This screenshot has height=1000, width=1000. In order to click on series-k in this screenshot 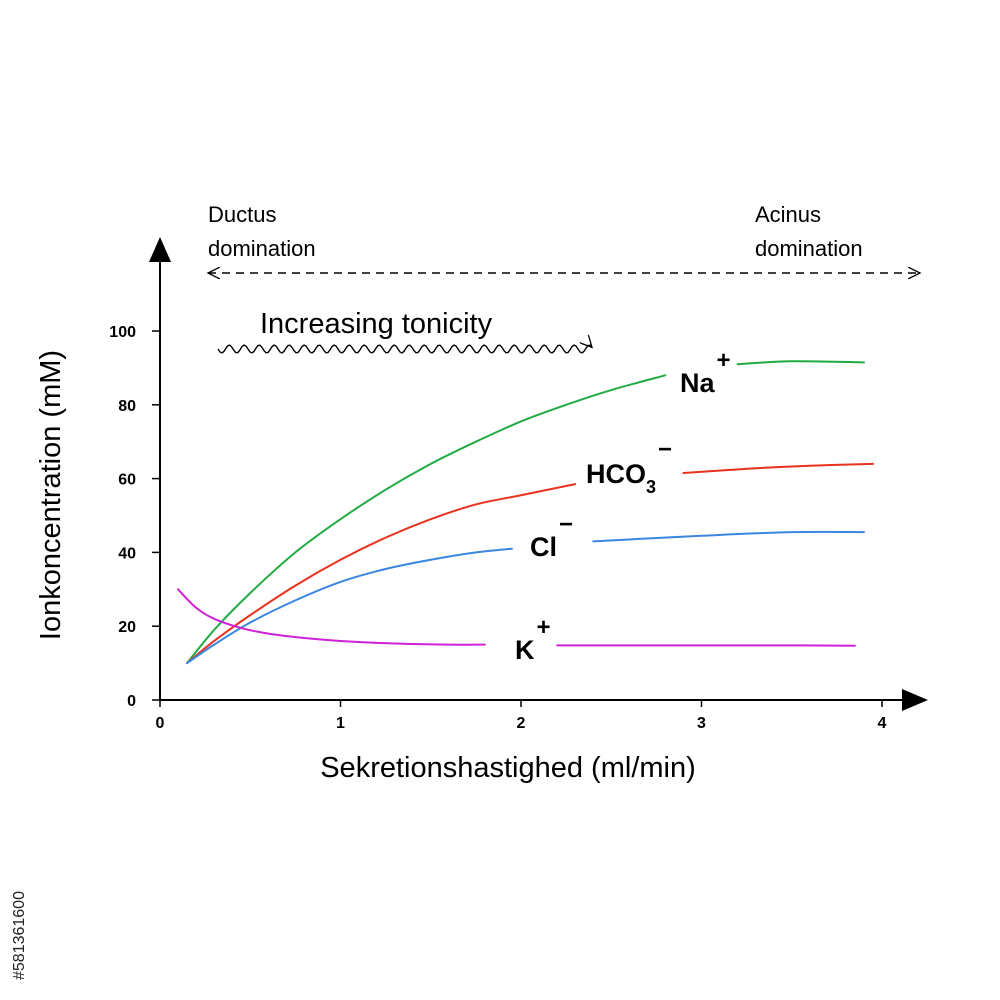, I will do `click(516, 617)`.